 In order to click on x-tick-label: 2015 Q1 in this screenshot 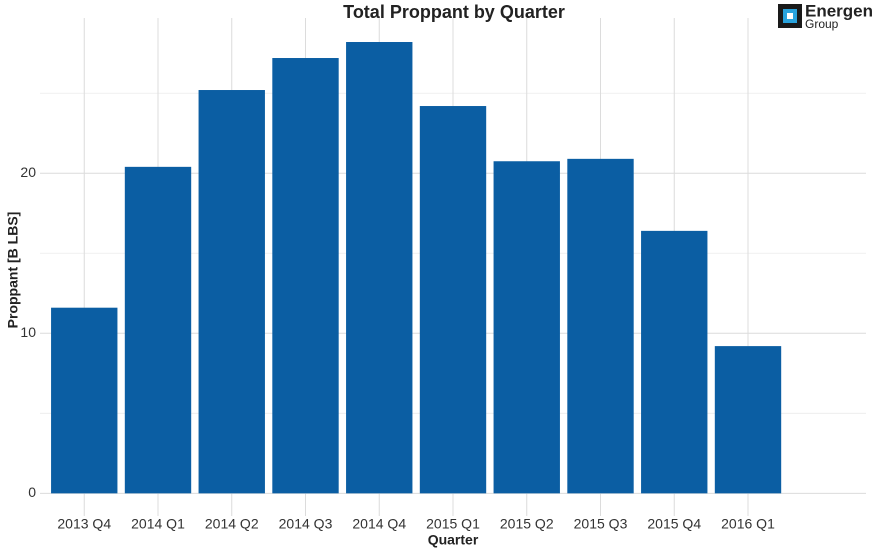, I will do `click(453, 524)`.